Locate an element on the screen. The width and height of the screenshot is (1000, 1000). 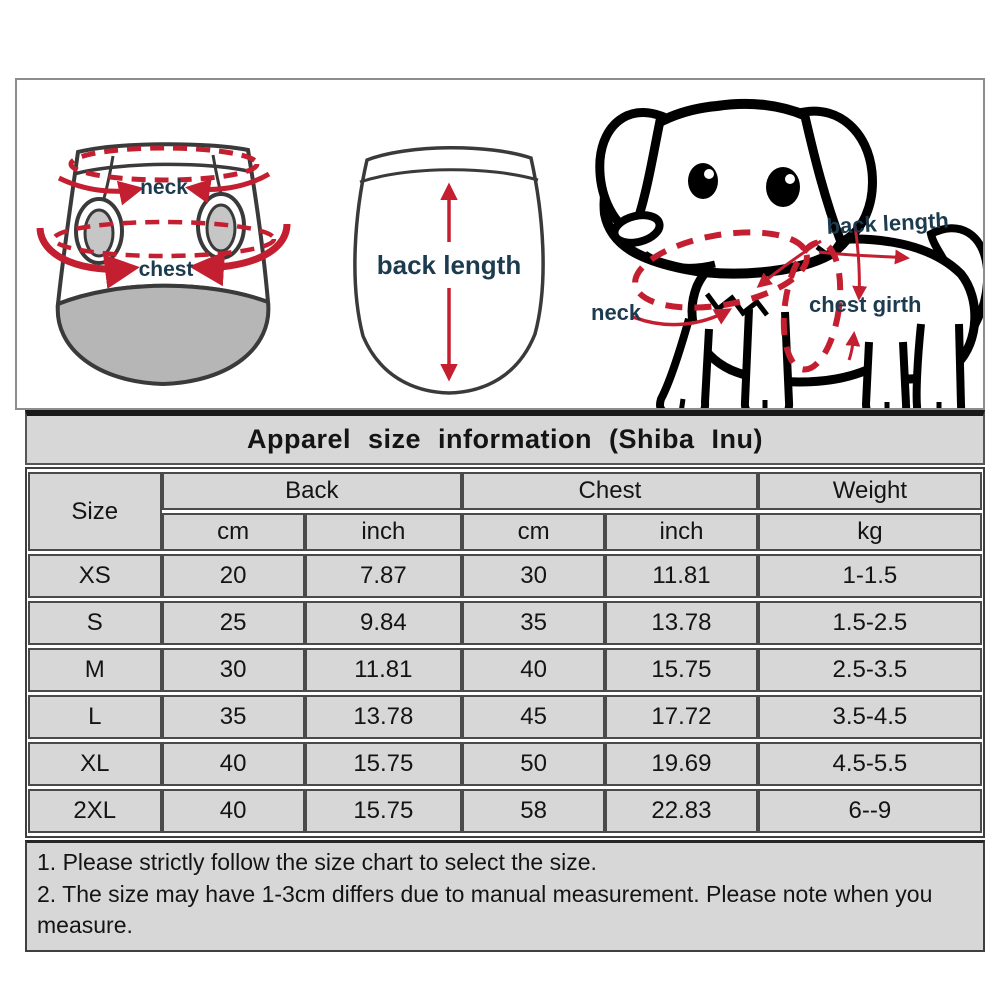
back-cm-value: 25 is located at coordinates (233, 623).